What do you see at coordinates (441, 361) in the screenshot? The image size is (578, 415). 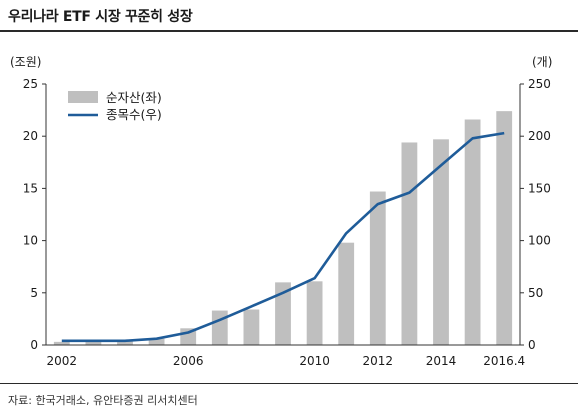 I see `x-tick-label: 2014` at bounding box center [441, 361].